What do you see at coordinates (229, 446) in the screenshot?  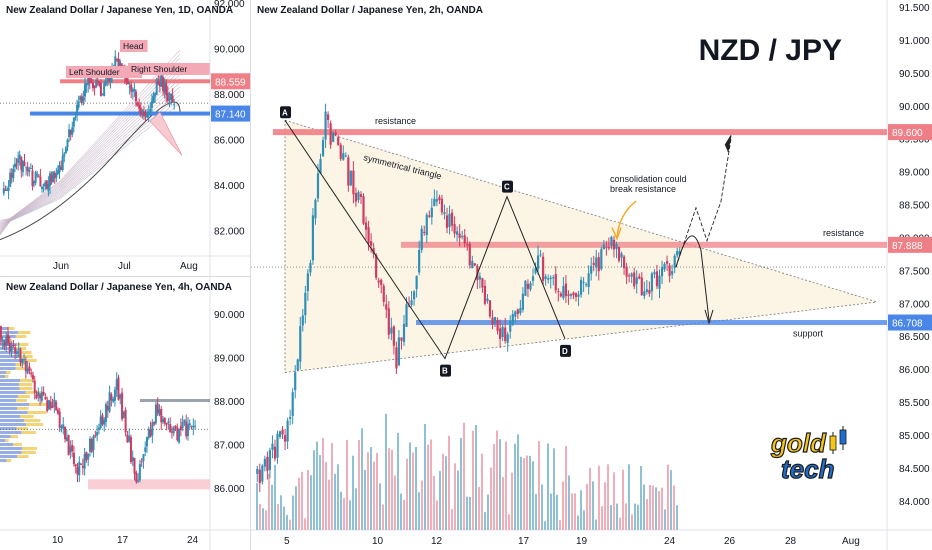 I see `h4-price-axis-label: 87.000` at bounding box center [229, 446].